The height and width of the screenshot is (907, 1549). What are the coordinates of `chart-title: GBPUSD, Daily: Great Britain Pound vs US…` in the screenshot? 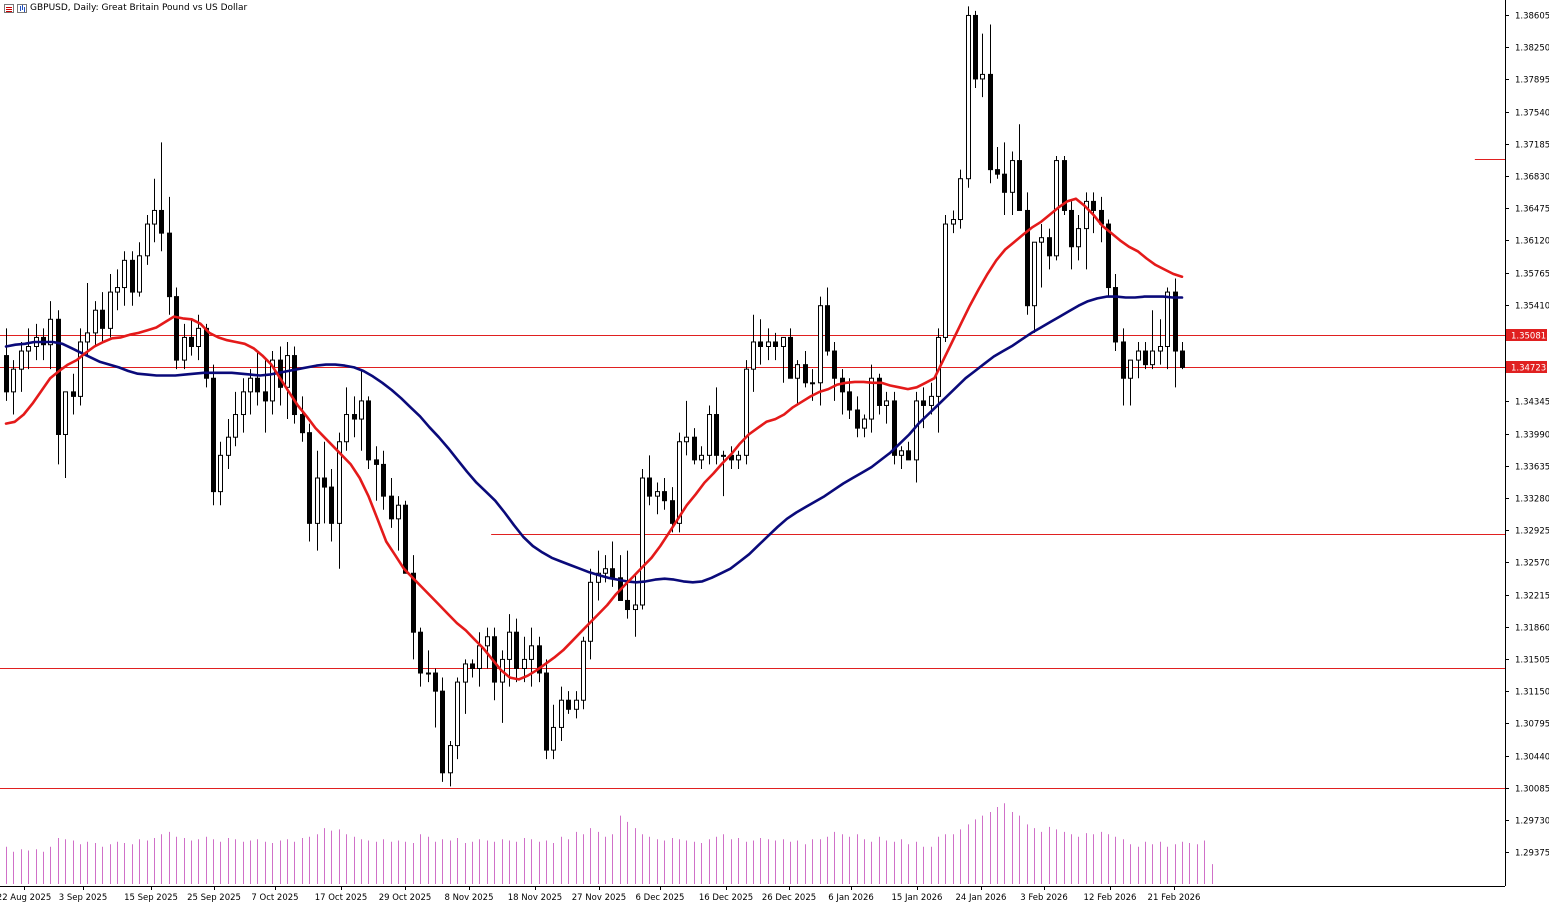 It's located at (139, 8).